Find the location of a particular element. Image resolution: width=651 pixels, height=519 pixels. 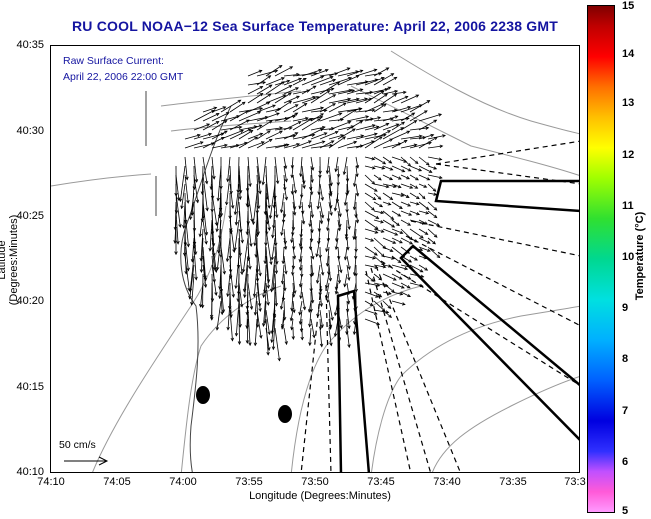

coverage-box is located at coordinates (489, 342).